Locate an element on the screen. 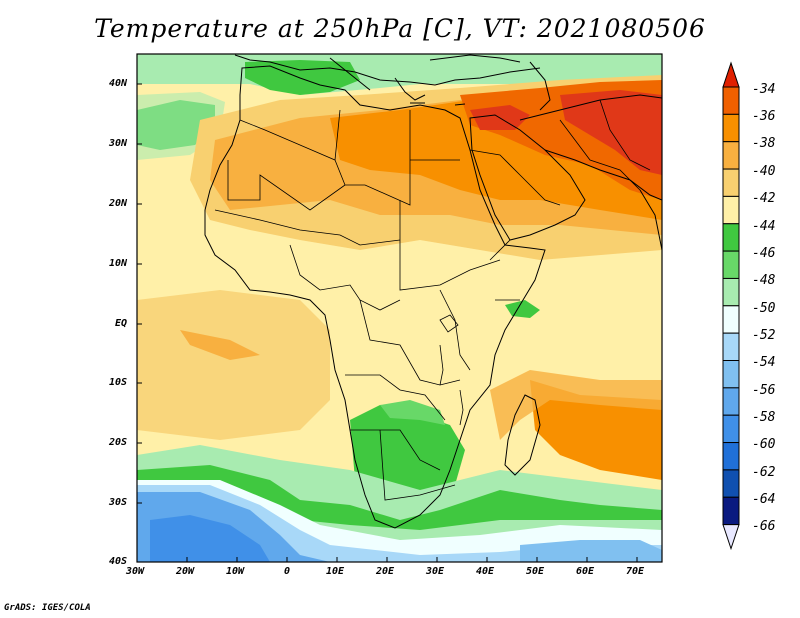 The image size is (800, 618). colorbar-label: -46 is located at coordinates (764, 253).